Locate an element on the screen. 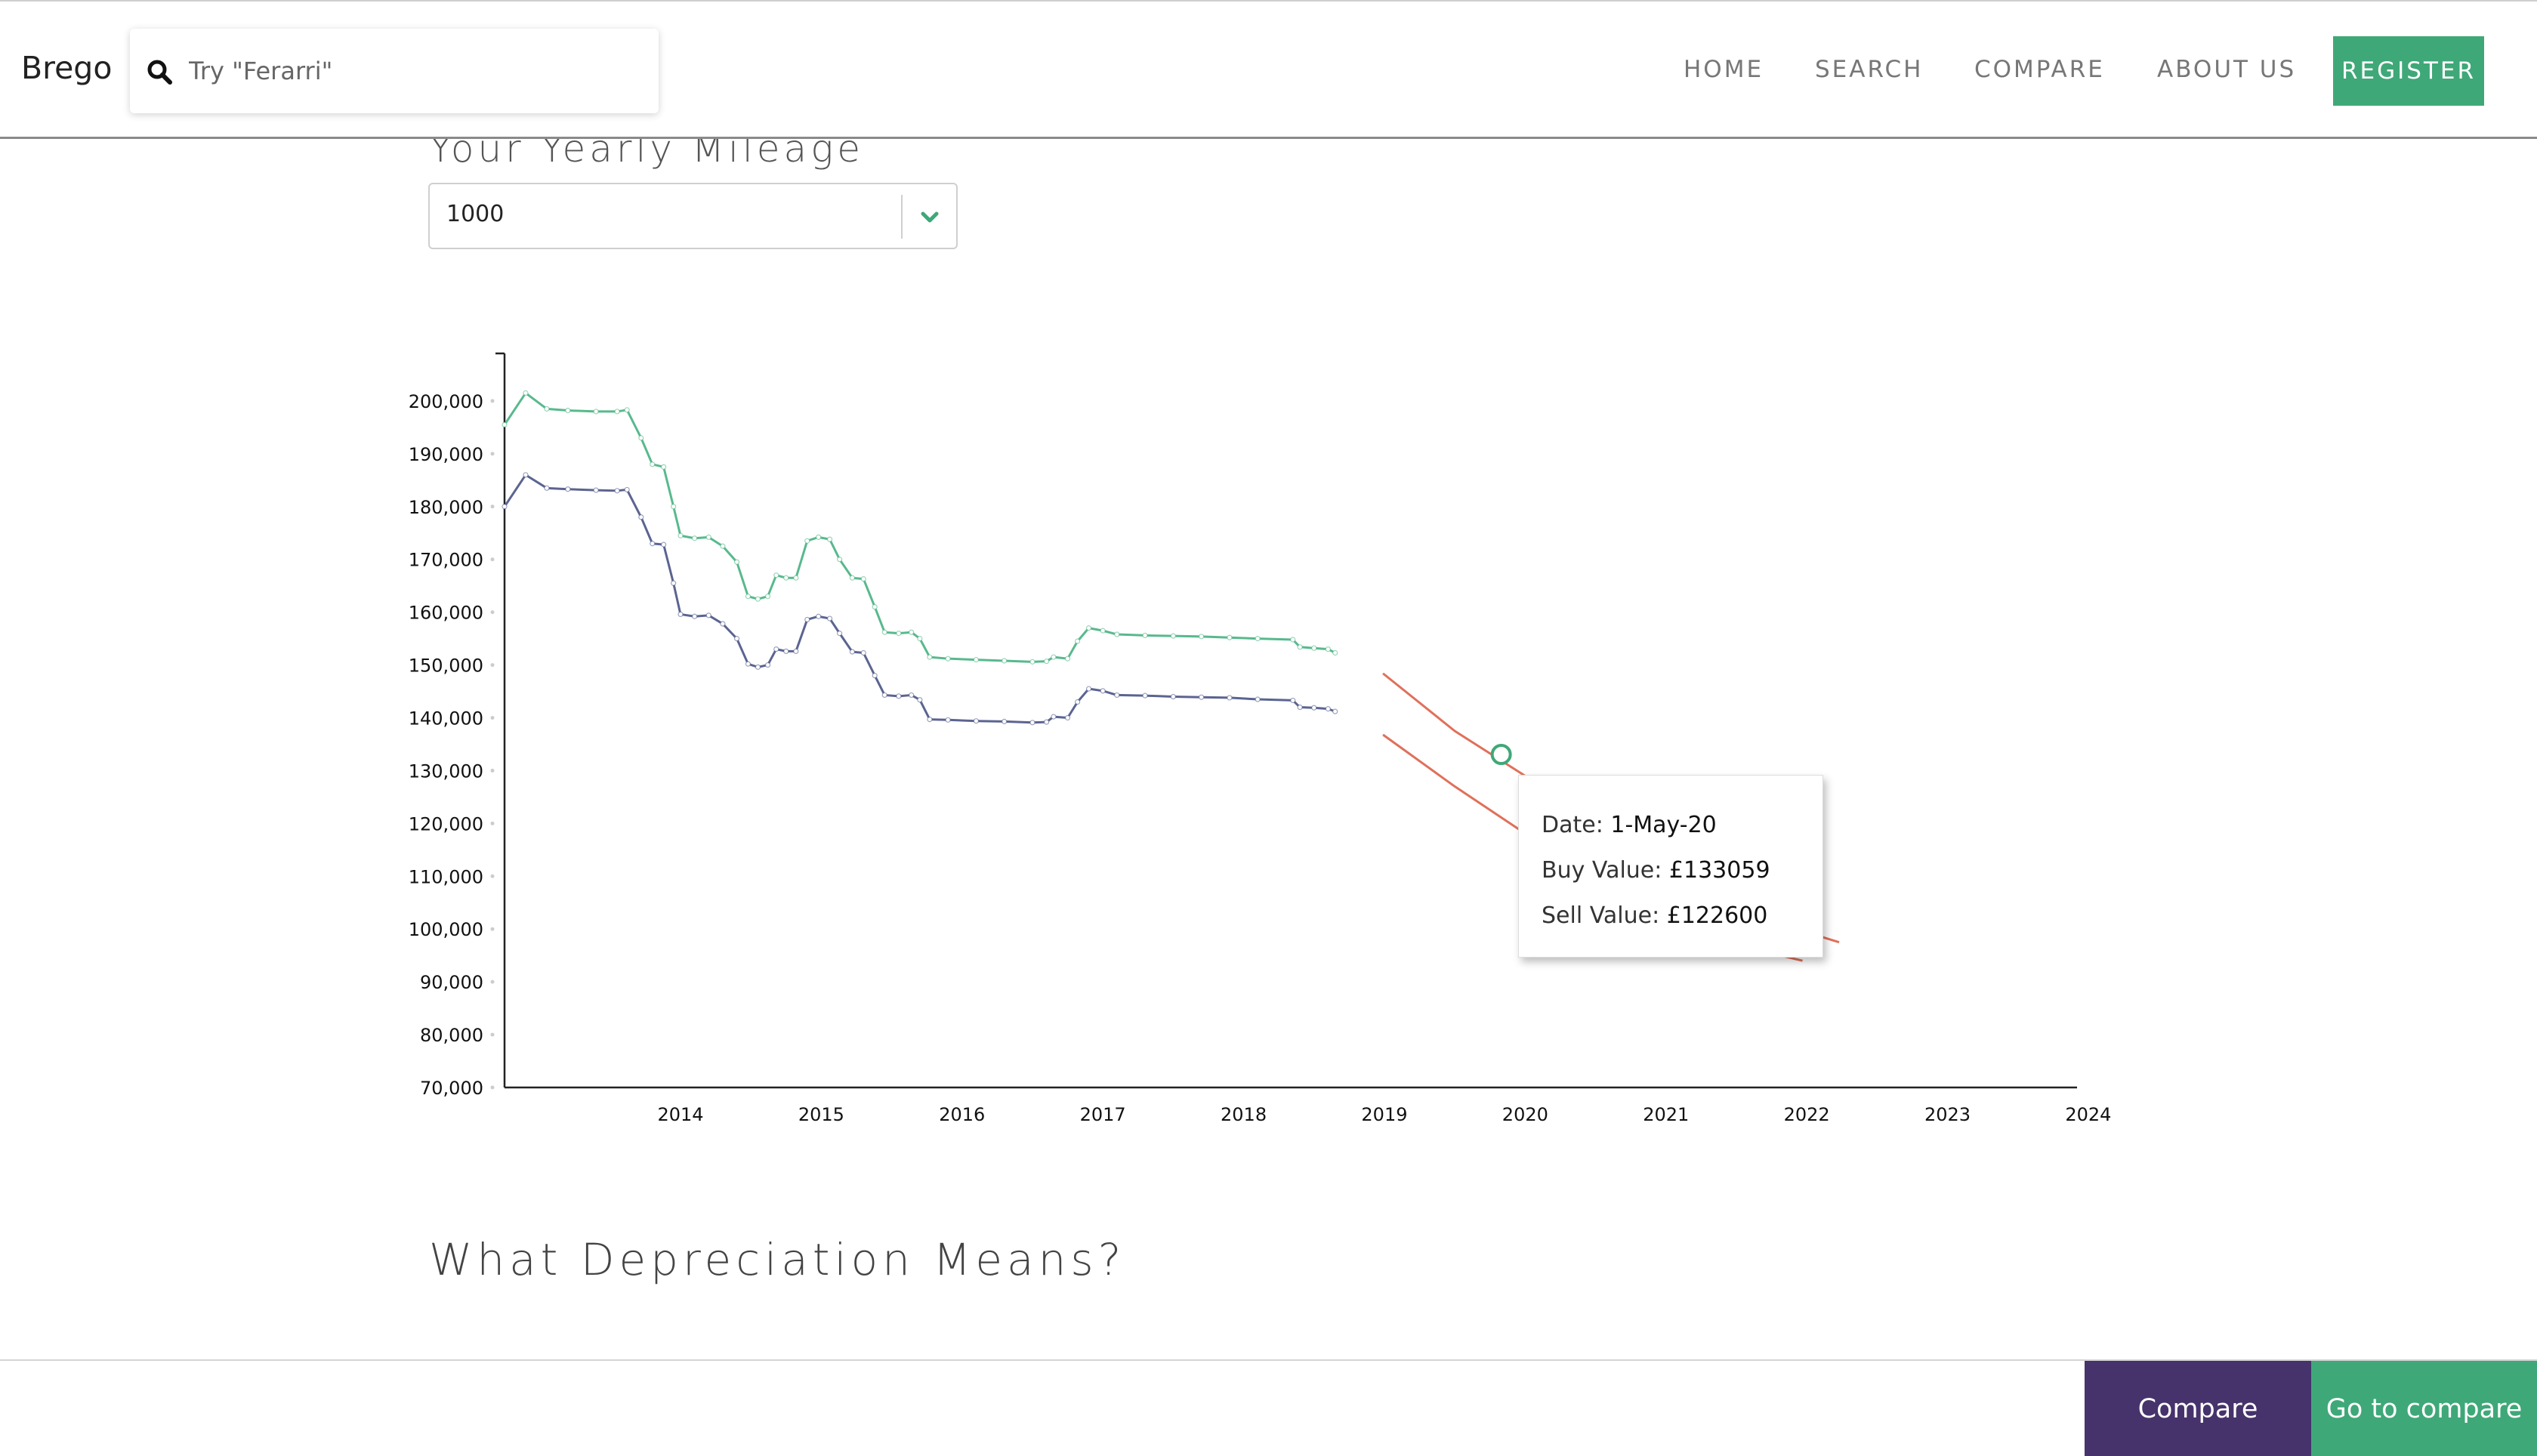  y-tick-label: 90,000 is located at coordinates (451, 982).